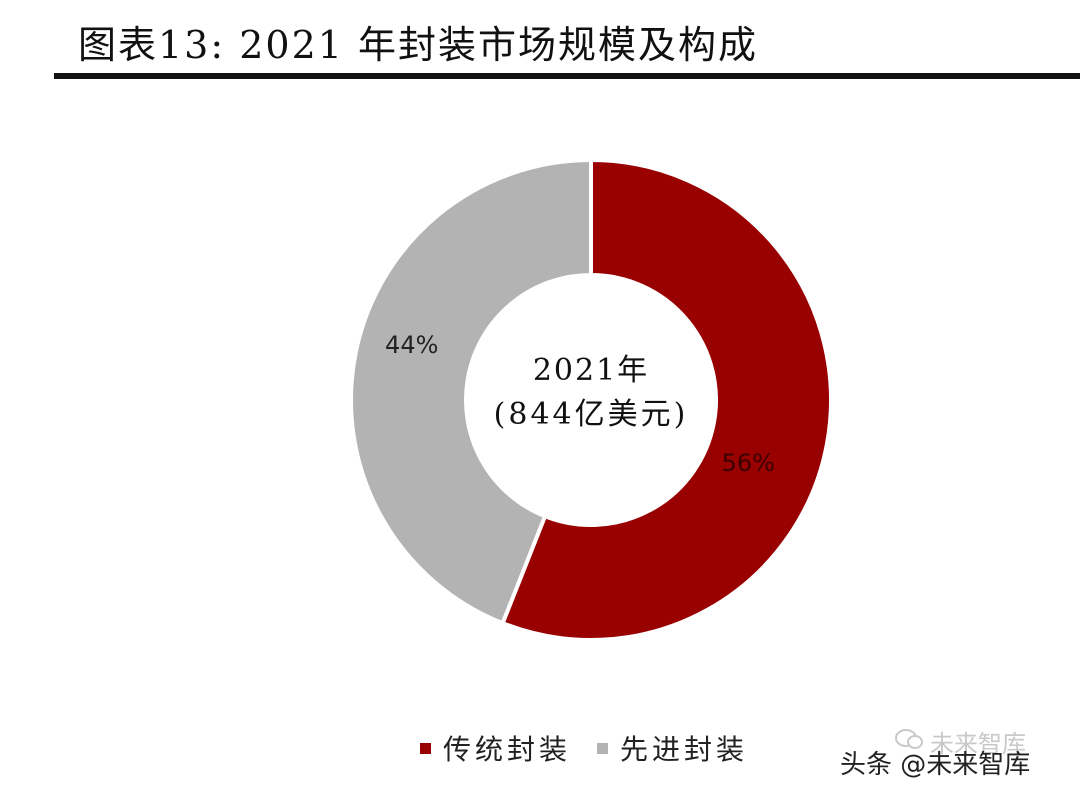 The width and height of the screenshot is (1080, 788). What do you see at coordinates (978, 744) in the screenshot?
I see `watermark-top-text: 未来智库` at bounding box center [978, 744].